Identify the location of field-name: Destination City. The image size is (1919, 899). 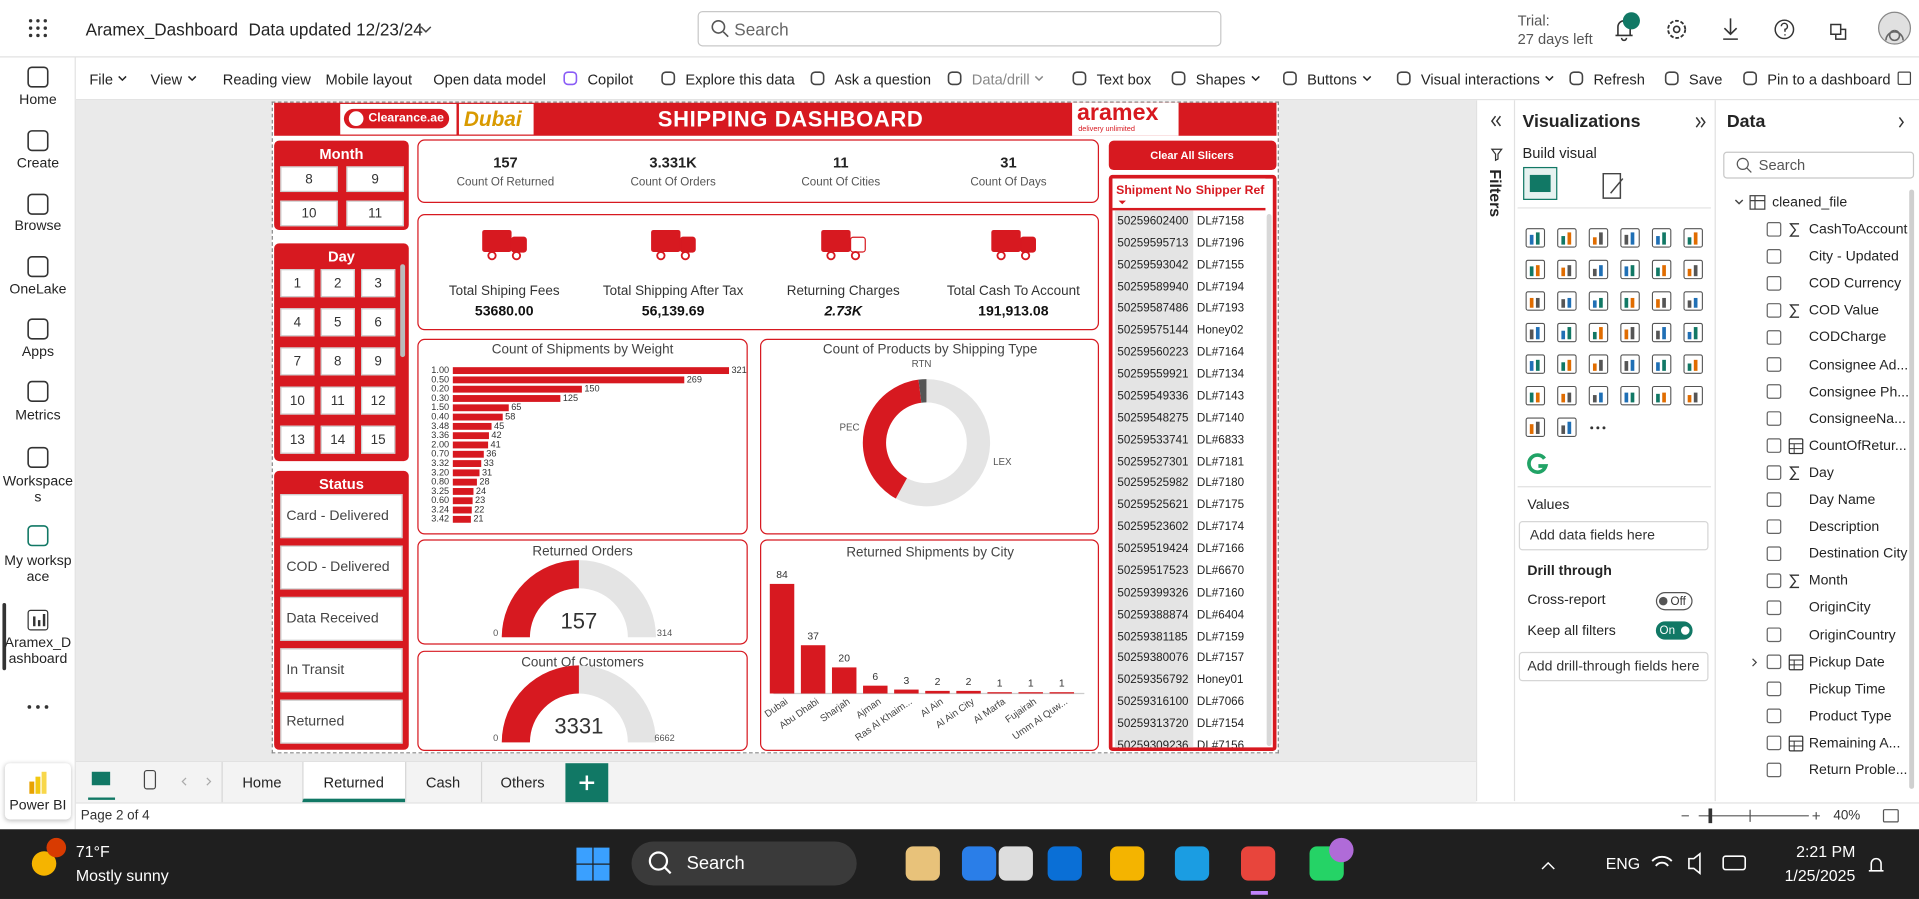
(1858, 554).